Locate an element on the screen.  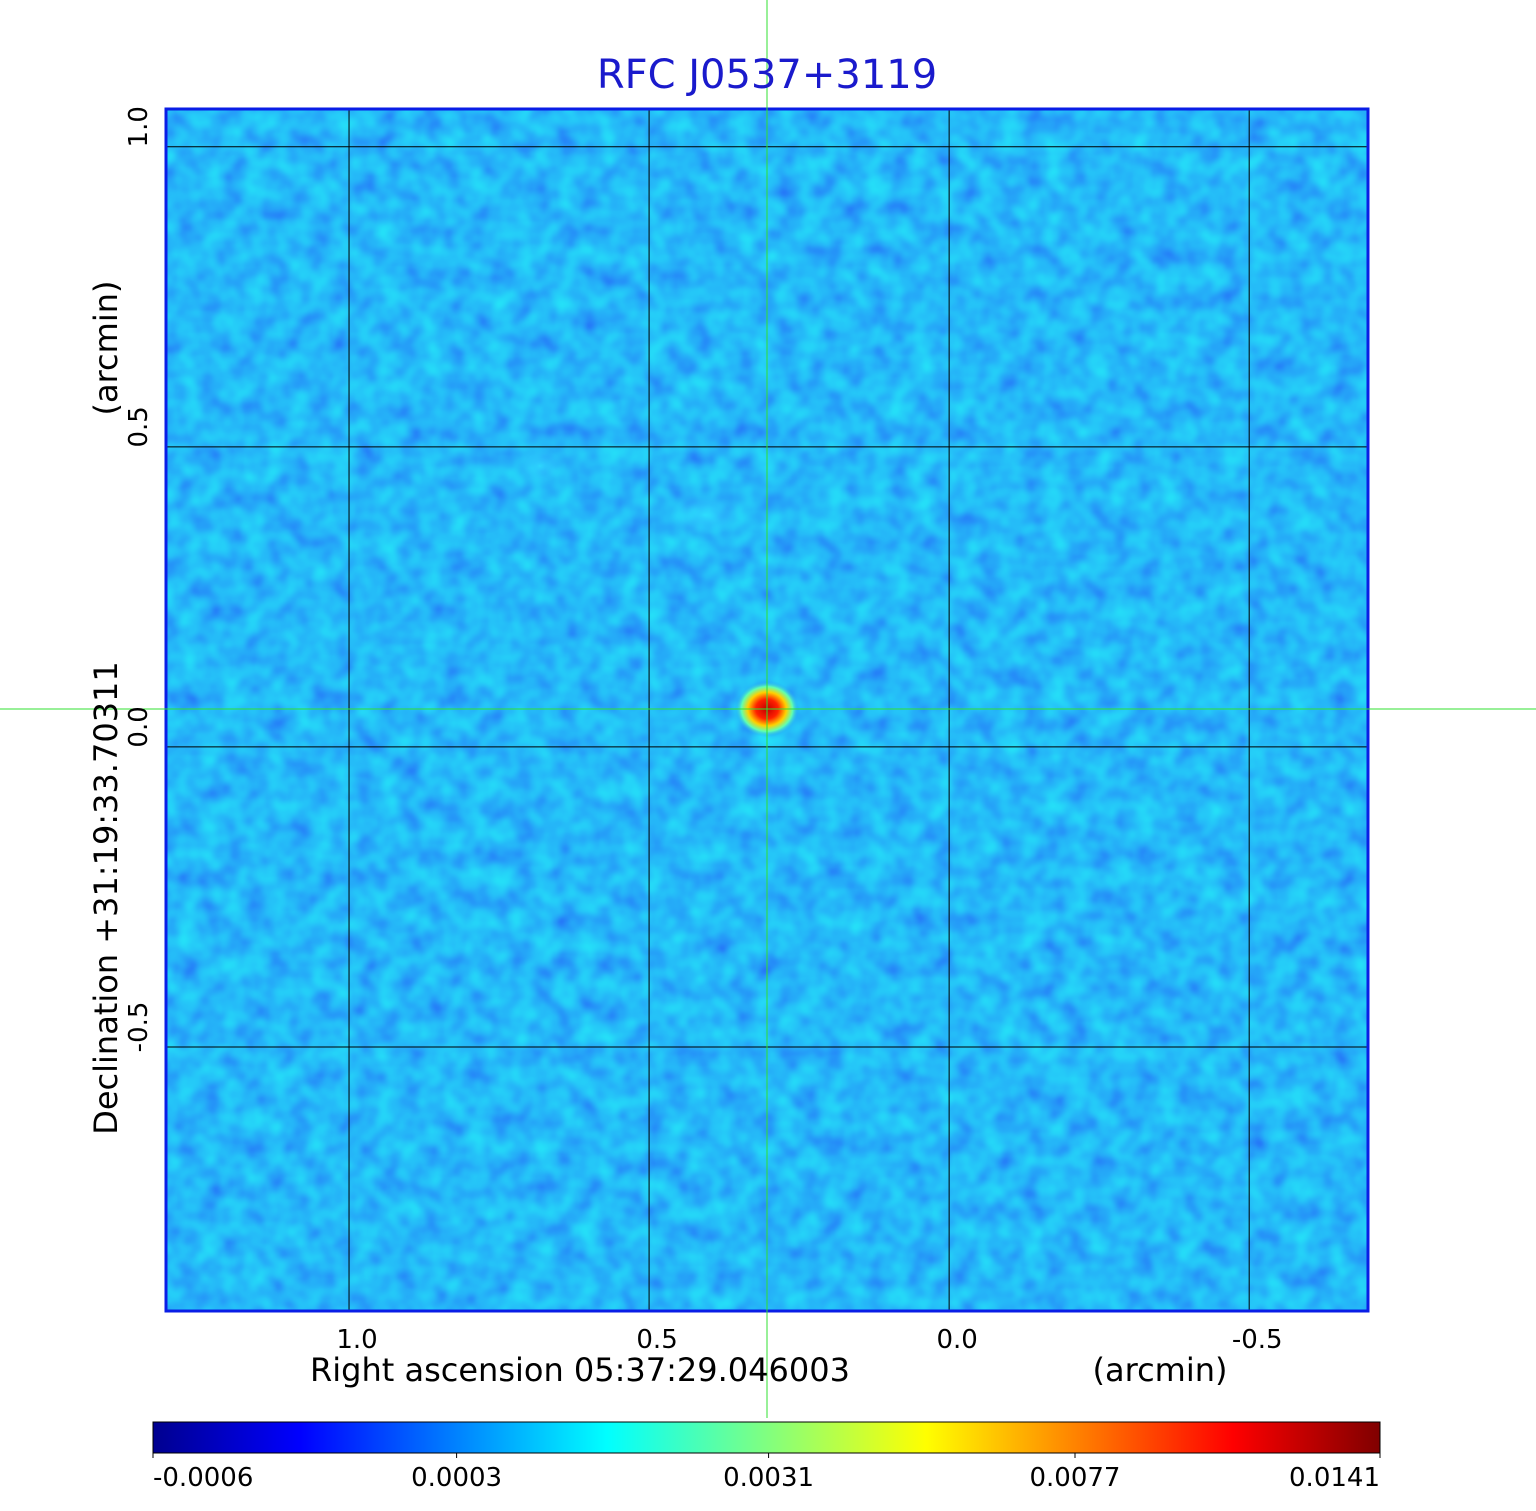
y-axis-unit: (arcmin) is located at coordinates (106, 348).